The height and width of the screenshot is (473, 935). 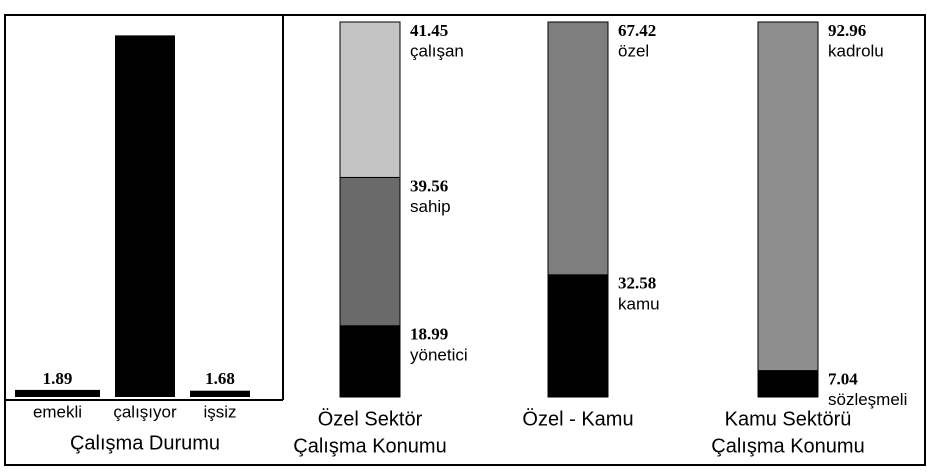 What do you see at coordinates (219, 411) in the screenshot?
I see `x-tick-label: işsiz` at bounding box center [219, 411].